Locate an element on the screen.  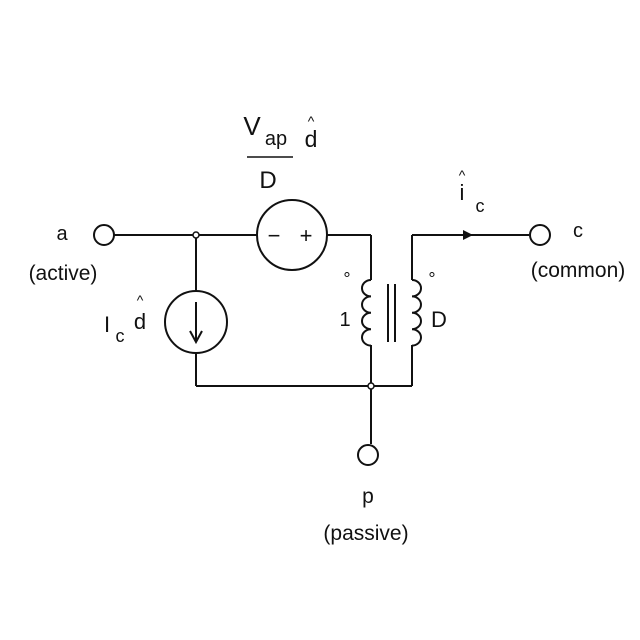
transformer-secondary-winding is located at coordinates (416, 313).